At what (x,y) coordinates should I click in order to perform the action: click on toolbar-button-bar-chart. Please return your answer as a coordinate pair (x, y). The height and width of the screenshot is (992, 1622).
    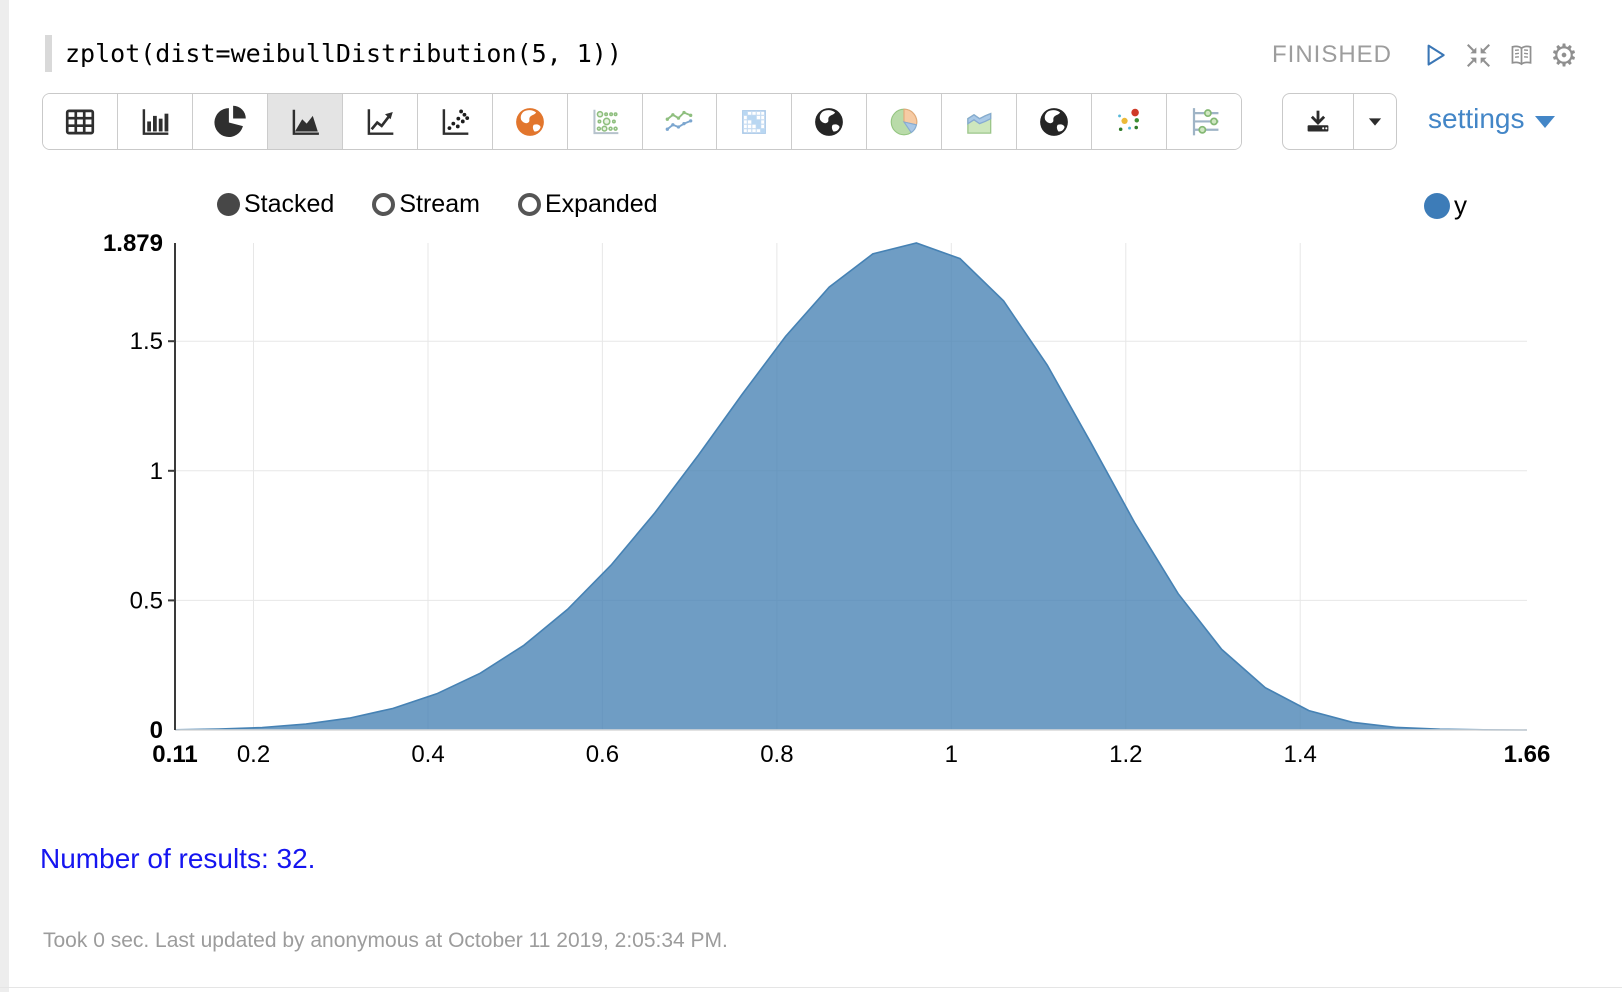
    Looking at the image, I should click on (155, 121).